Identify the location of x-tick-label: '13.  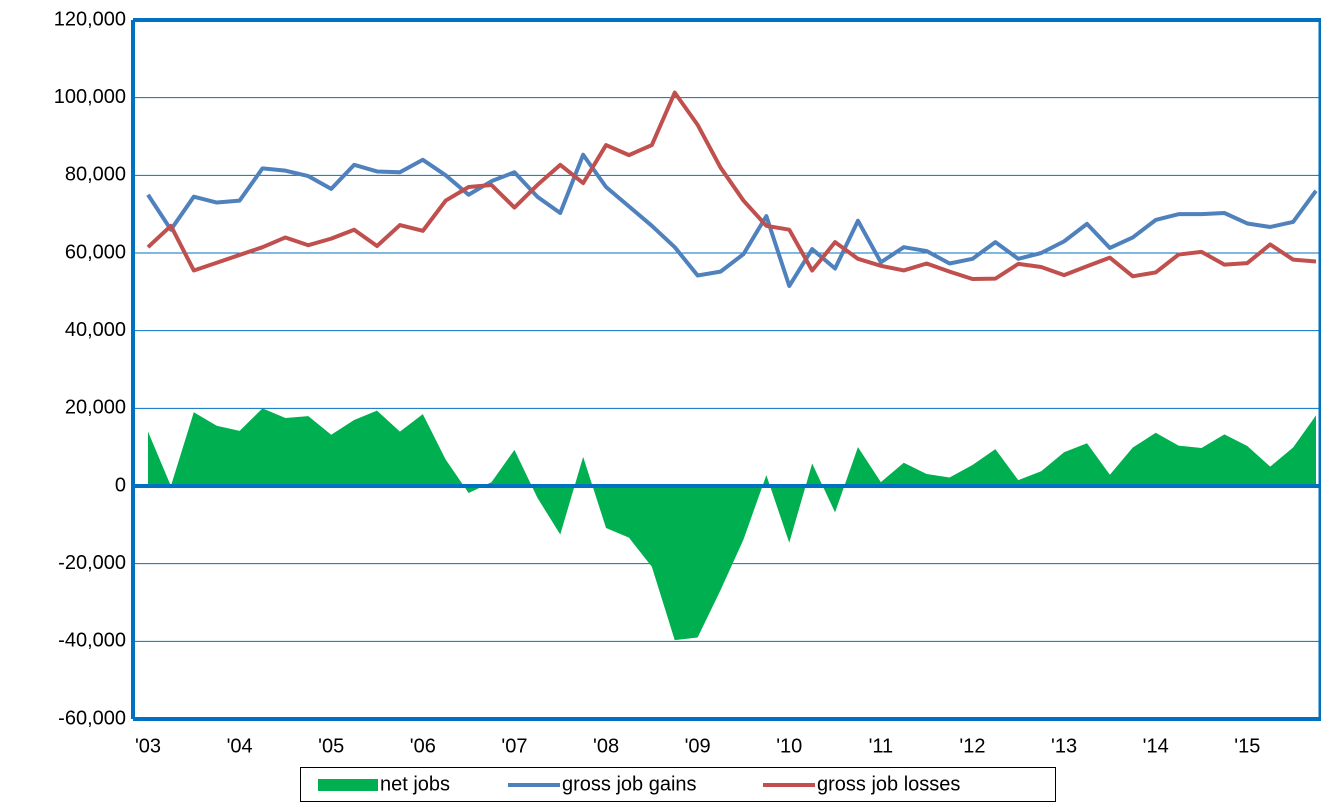
(1064, 746).